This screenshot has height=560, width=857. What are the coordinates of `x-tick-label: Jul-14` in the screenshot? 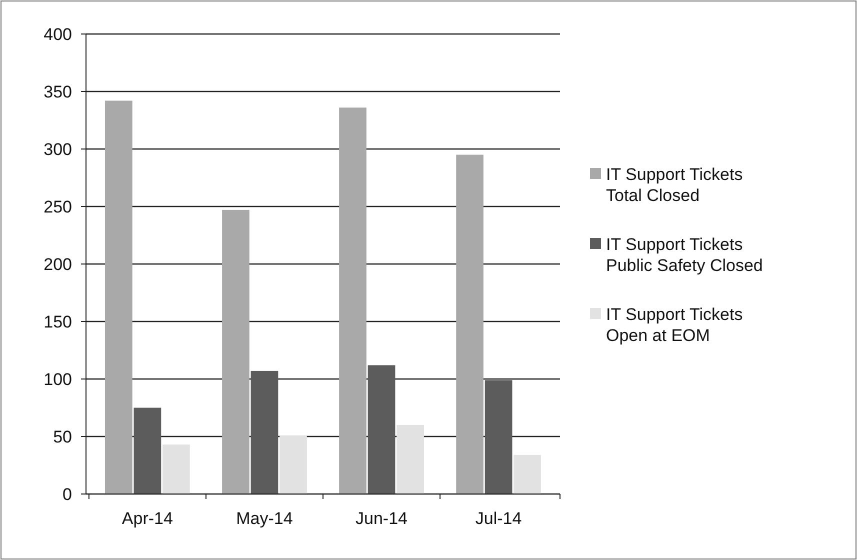 It's located at (498, 518).